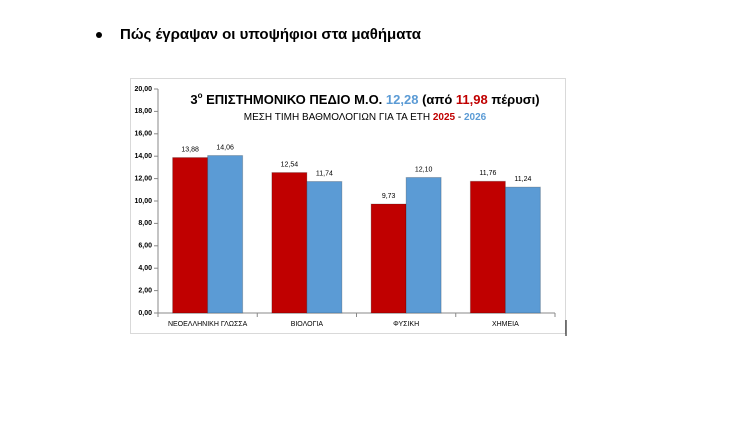 The image size is (744, 427). Describe the element at coordinates (436, 99) in the screenshot. I see `title-middle: (από` at that location.